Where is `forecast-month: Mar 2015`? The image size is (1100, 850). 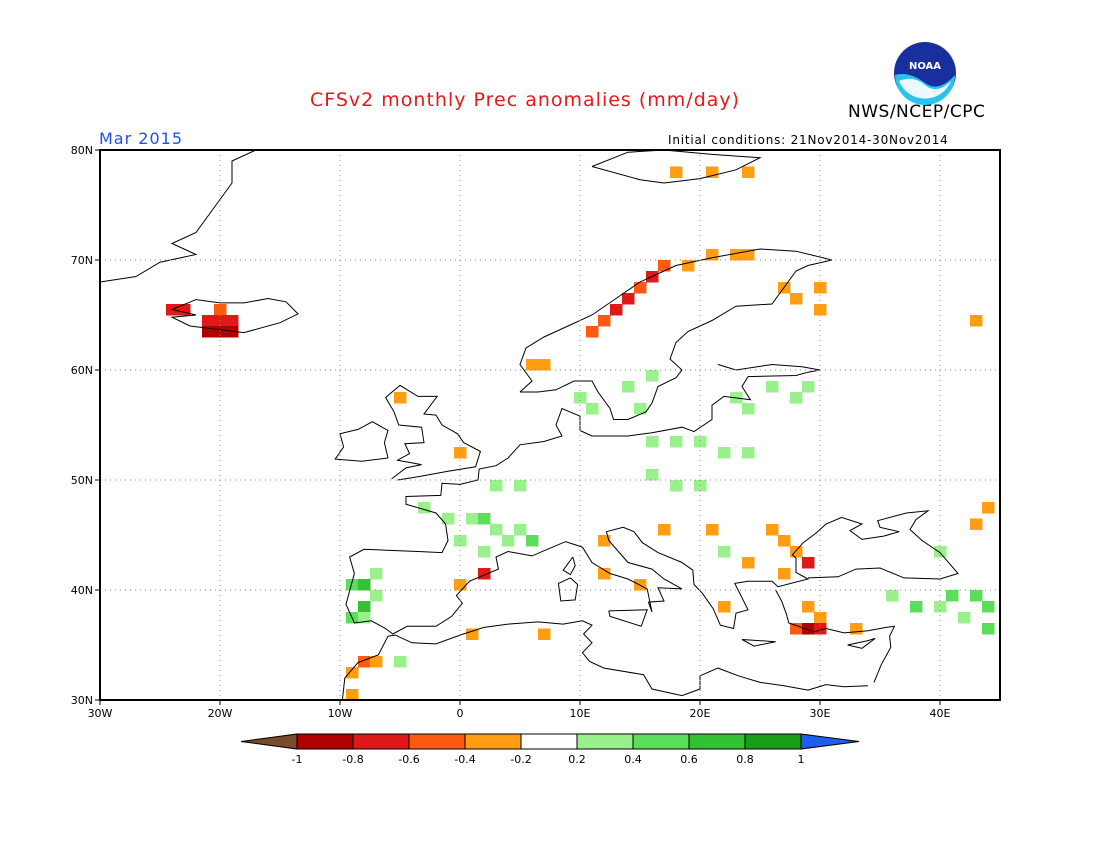 forecast-month: Mar 2015 is located at coordinates (141, 138).